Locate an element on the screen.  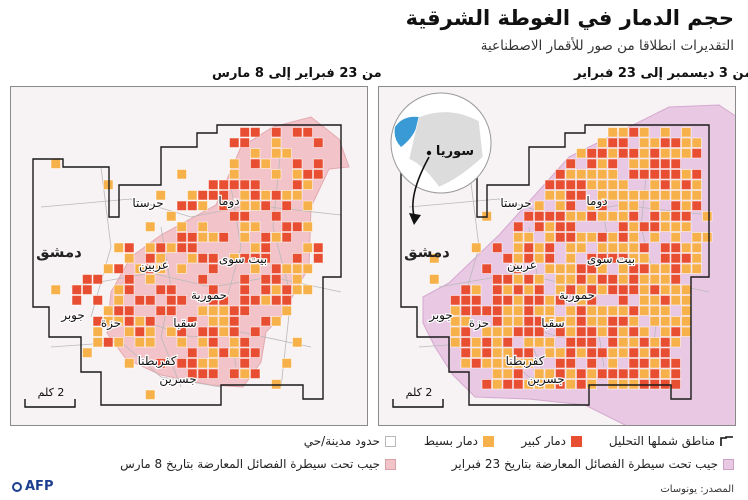
legend-major-damage: دمار كبير is located at coordinates (551, 441).